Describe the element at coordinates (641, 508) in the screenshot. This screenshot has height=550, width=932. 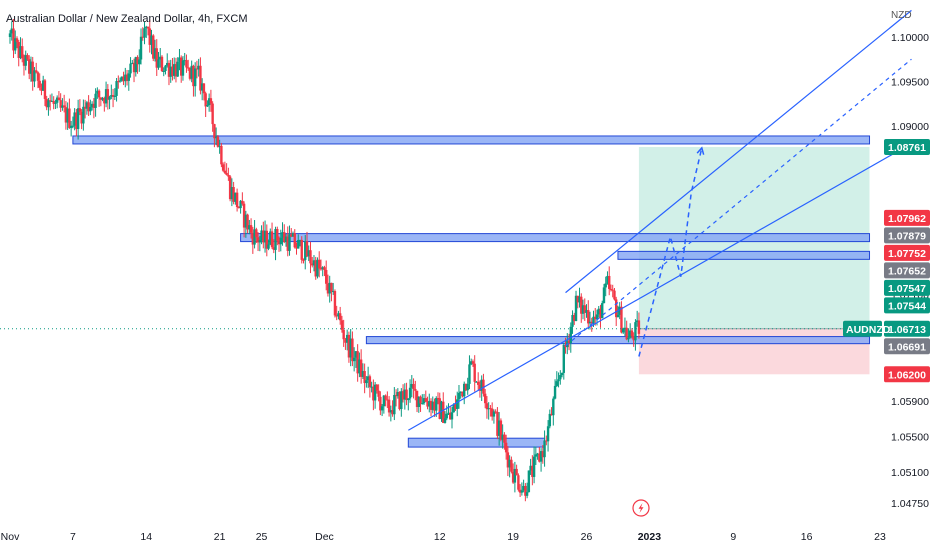
I see `lightning-icon` at that location.